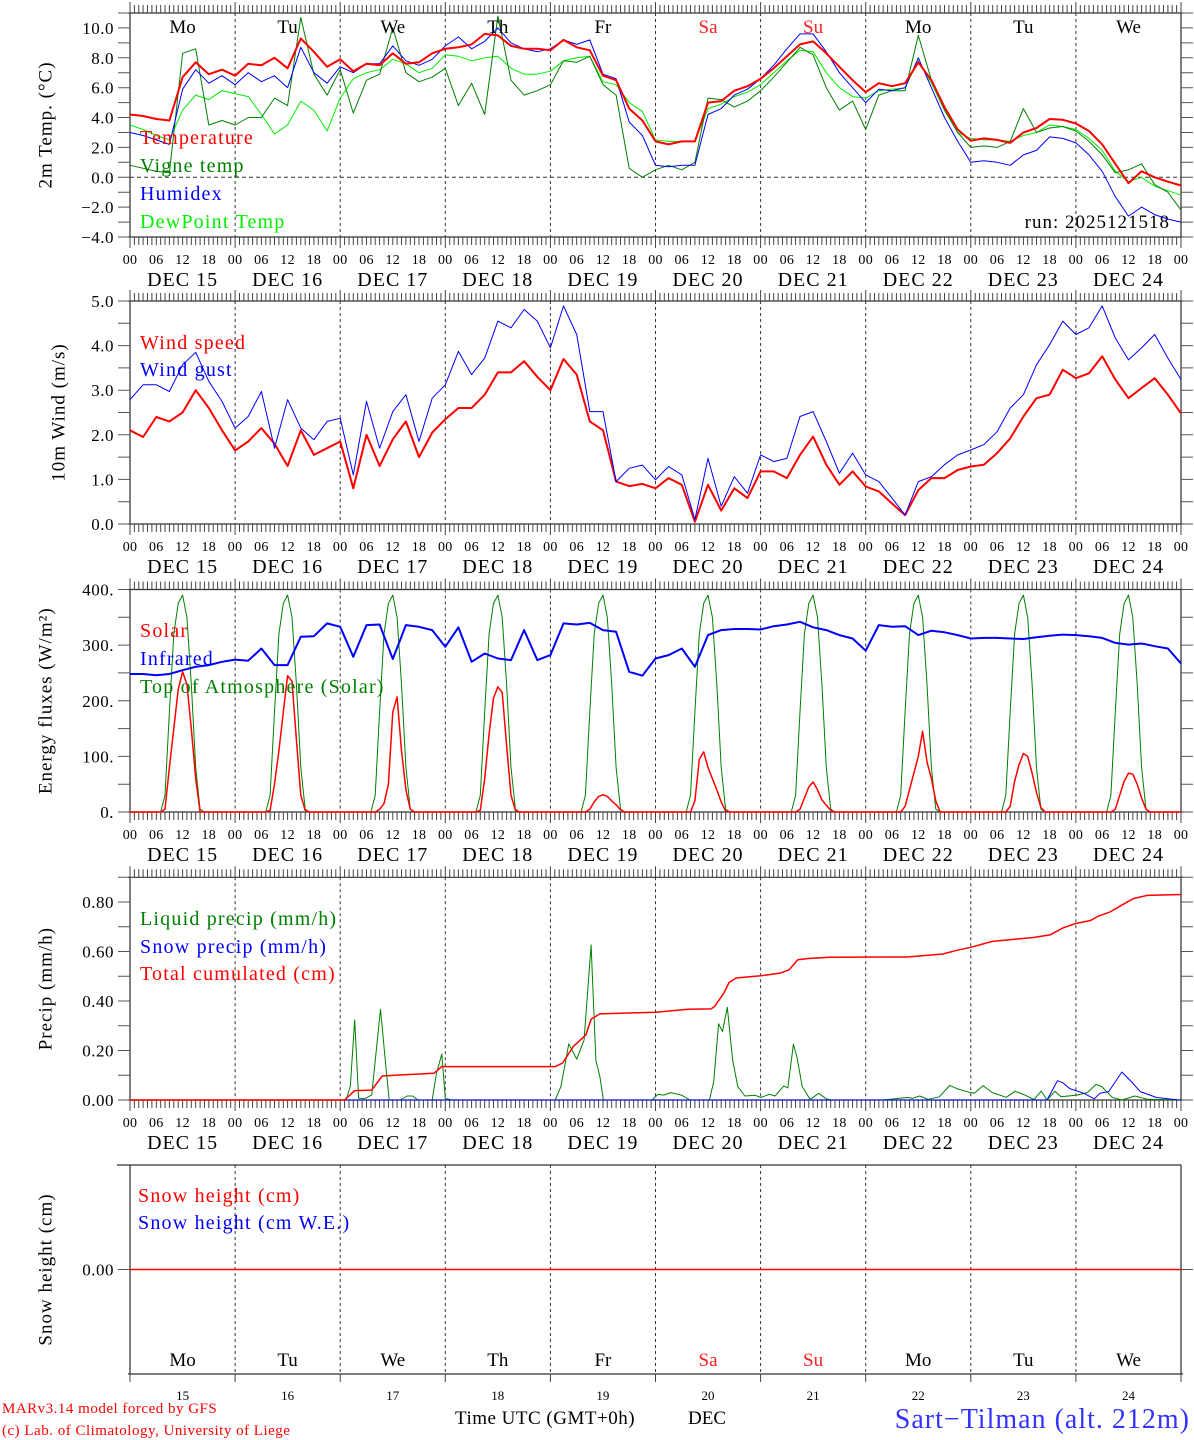 The height and width of the screenshot is (1440, 1194). Describe the element at coordinates (1023, 280) in the screenshot. I see `date-label: DEC 23` at that location.